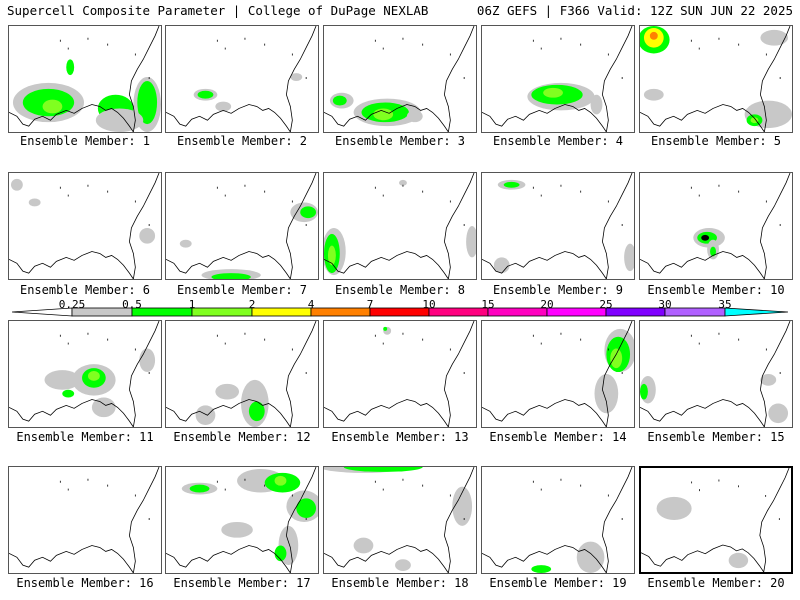  Describe the element at coordinates (370, 304) in the screenshot. I see `legend-tick-label: 7` at that location.